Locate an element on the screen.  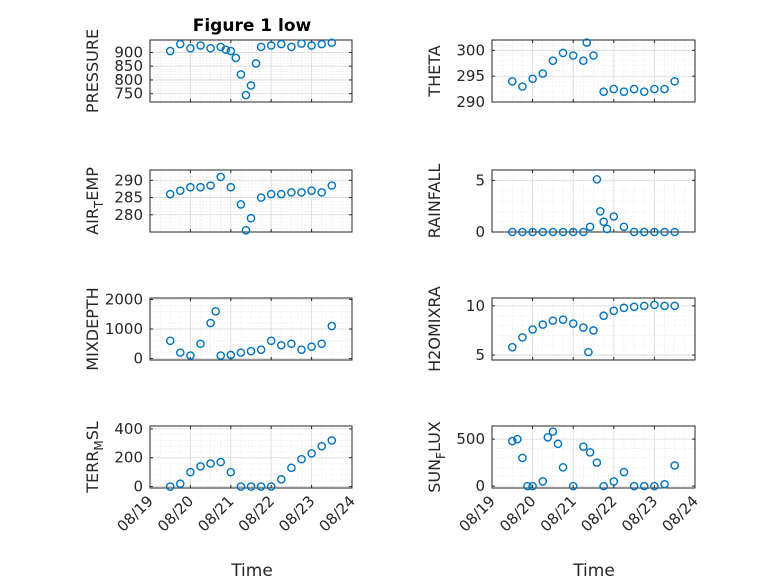
subplot-4: 0 5 RAINFALL is located at coordinates (560, 202).